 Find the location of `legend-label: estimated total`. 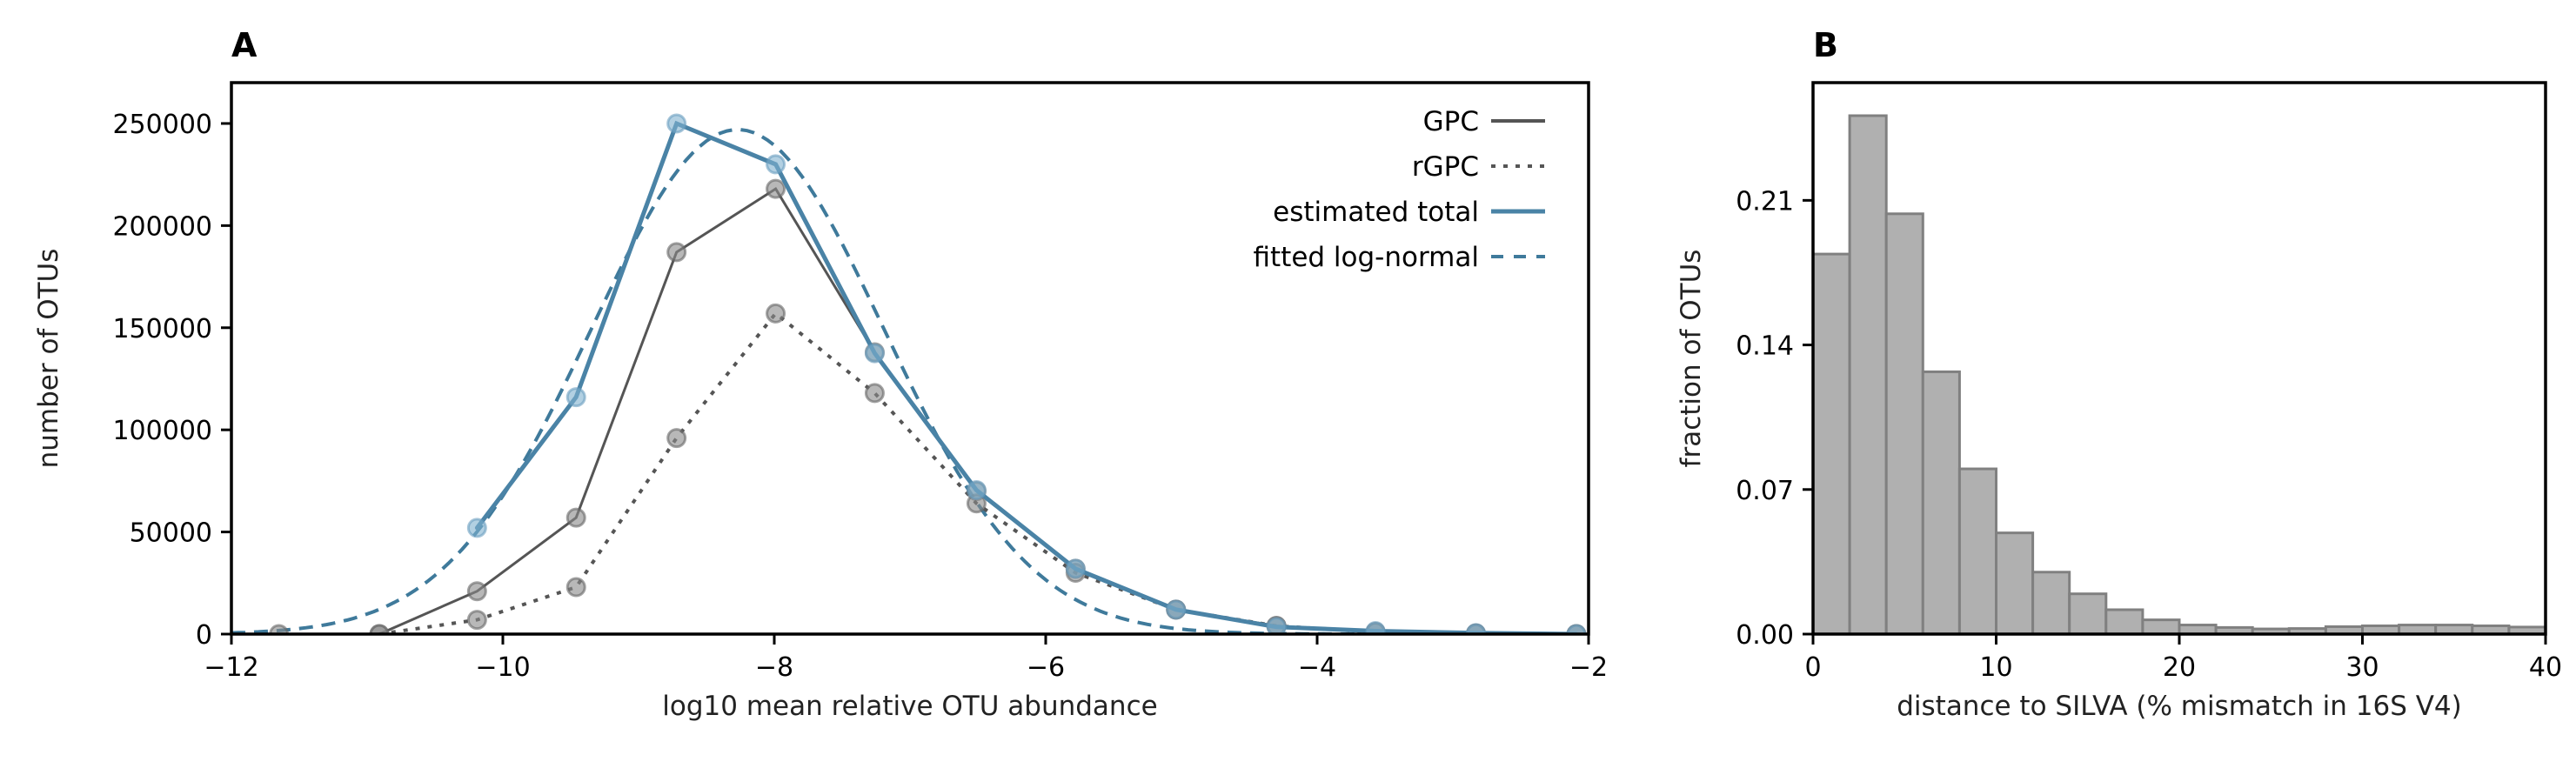

legend-label: estimated total is located at coordinates (1376, 212).